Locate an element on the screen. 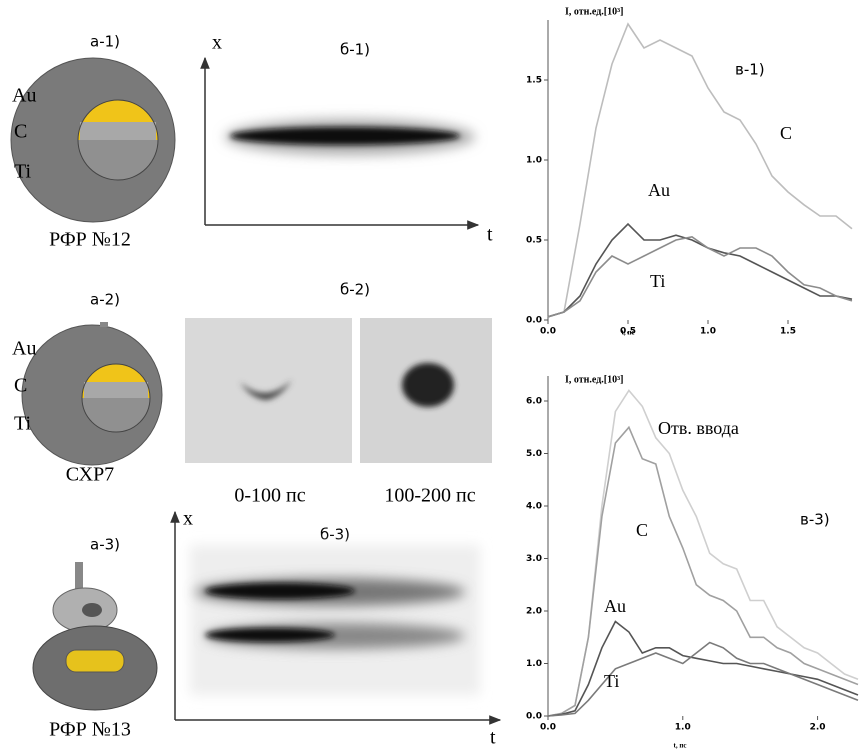 The width and height of the screenshot is (863, 751). frame-image is located at coordinates (268, 390).